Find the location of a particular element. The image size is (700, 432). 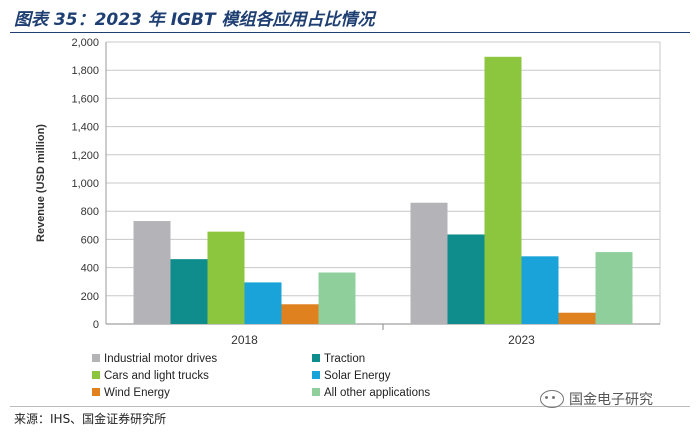

legend-label-industrial-motor-drives: Industrial motor drives is located at coordinates (160, 359).